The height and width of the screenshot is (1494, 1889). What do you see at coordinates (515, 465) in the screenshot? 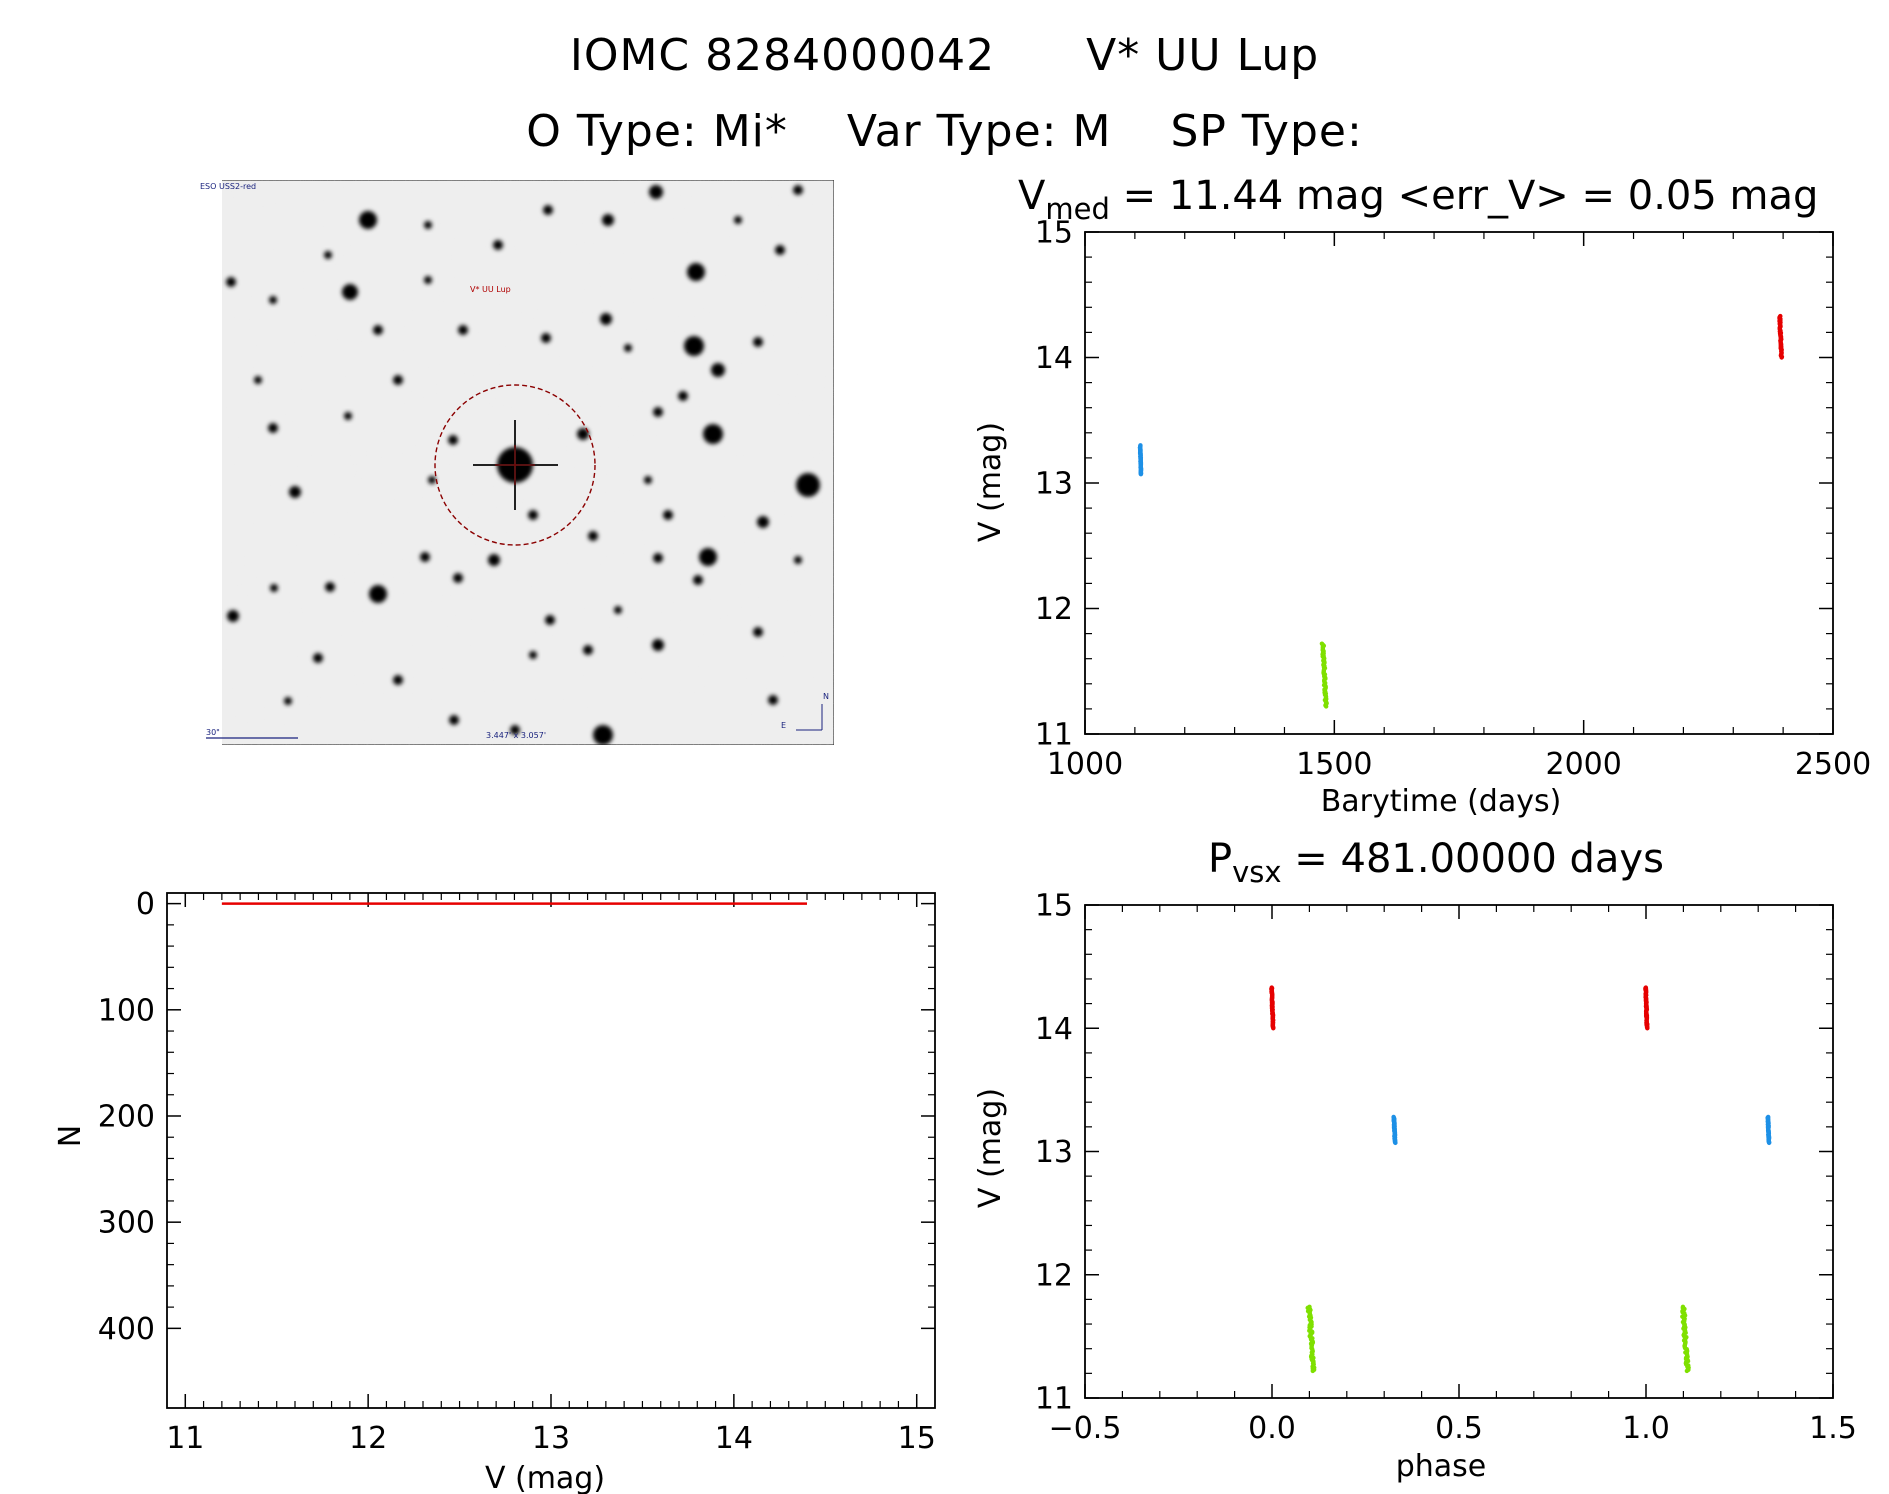
I see `target-circle` at bounding box center [515, 465].